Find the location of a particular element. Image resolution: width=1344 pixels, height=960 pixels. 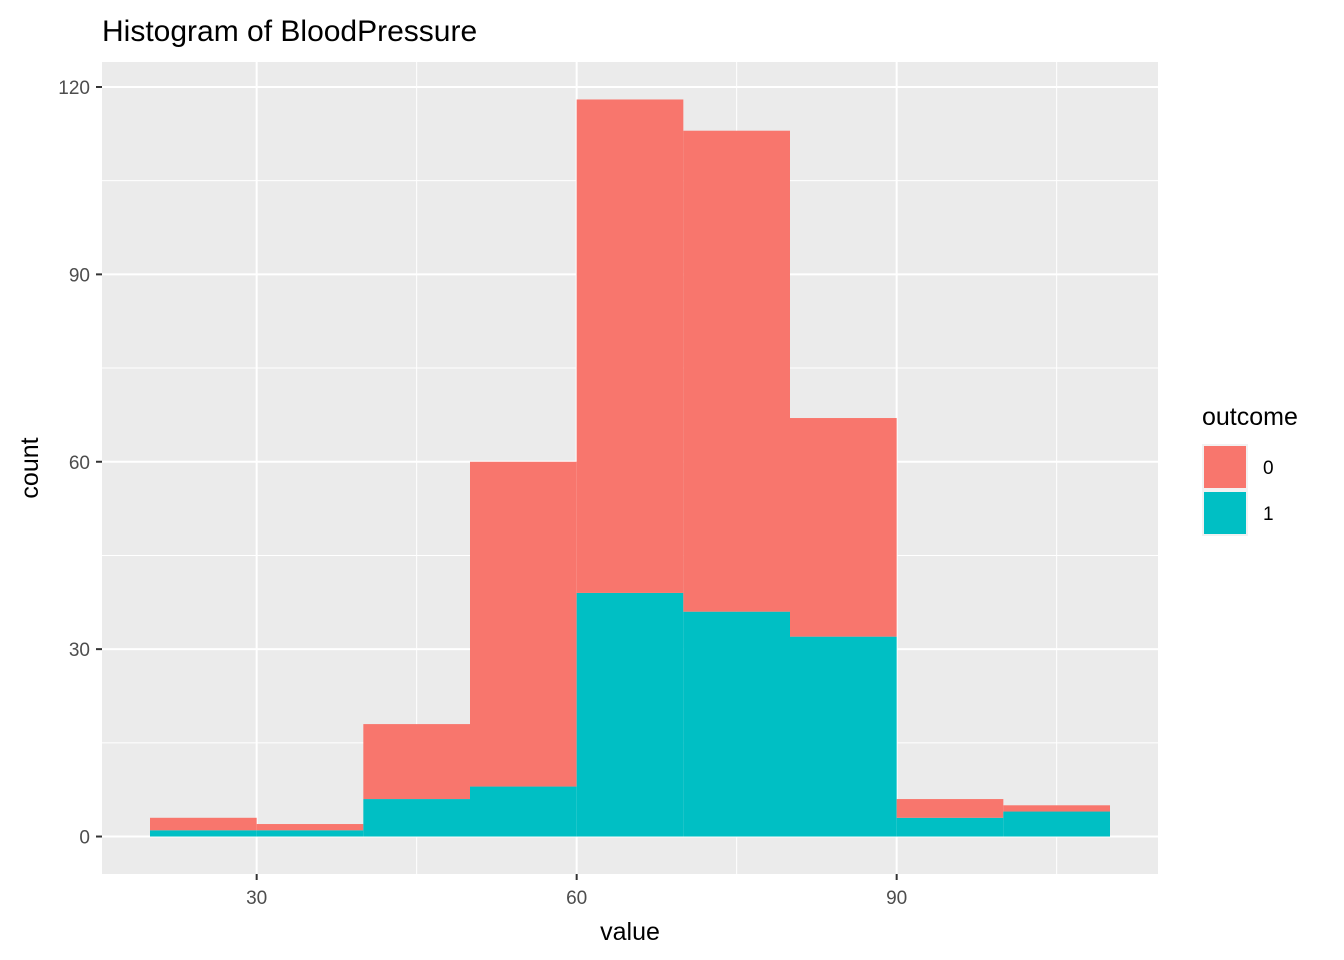

y-tick-label: 90 is located at coordinates (79, 275).